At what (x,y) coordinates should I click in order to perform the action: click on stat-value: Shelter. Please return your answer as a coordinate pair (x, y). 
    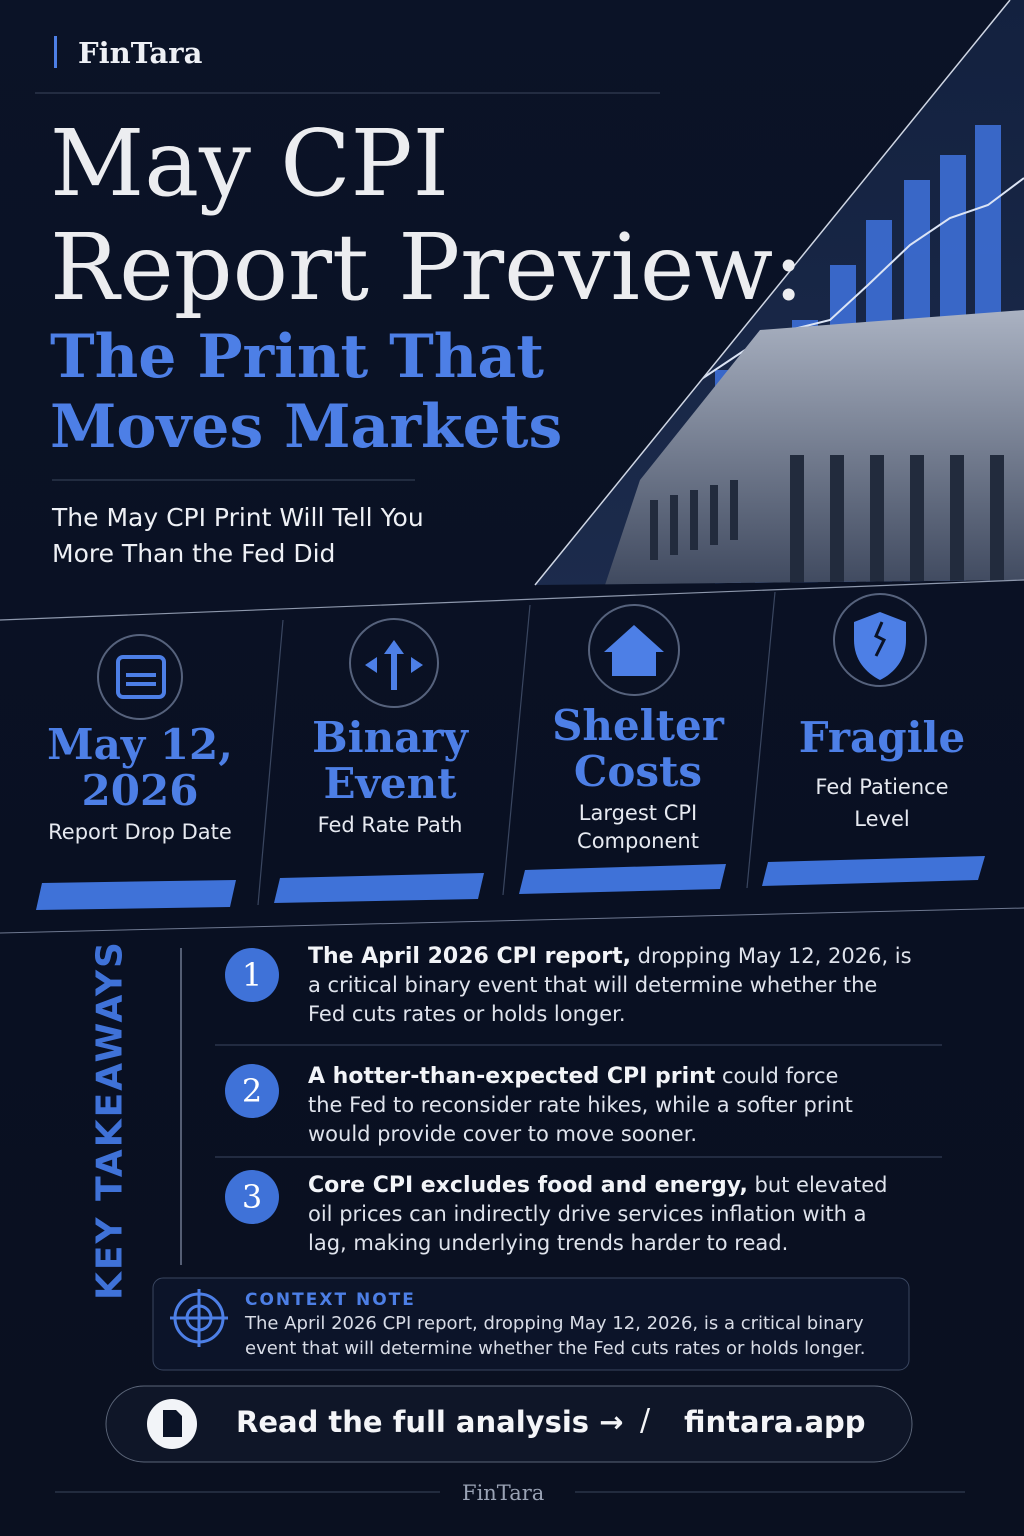
    Looking at the image, I should click on (638, 725).